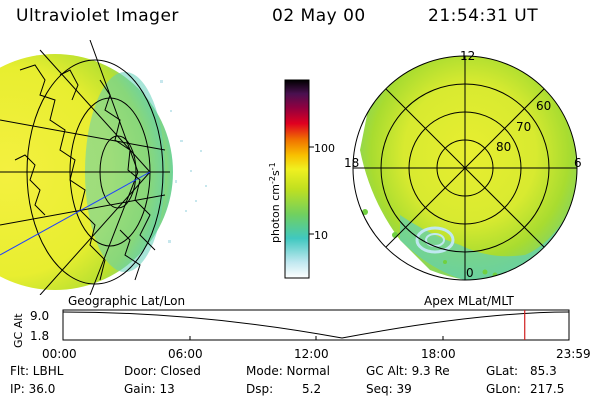 This screenshot has height=400, width=600. I want to click on mlat-label-70: 70, so click(523, 127).